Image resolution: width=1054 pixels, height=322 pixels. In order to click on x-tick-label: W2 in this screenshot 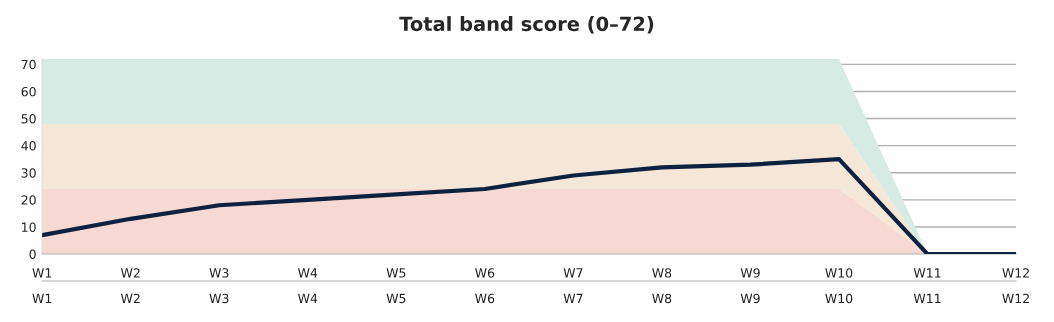, I will do `click(130, 273)`.